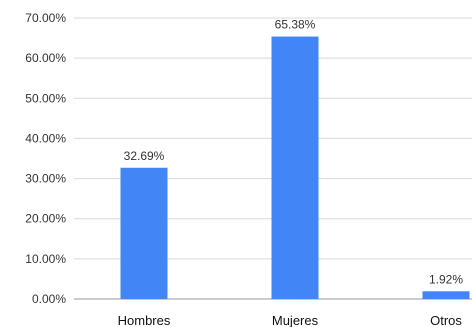  What do you see at coordinates (144, 320) in the screenshot?
I see `category-label-hombres: Hombres` at bounding box center [144, 320].